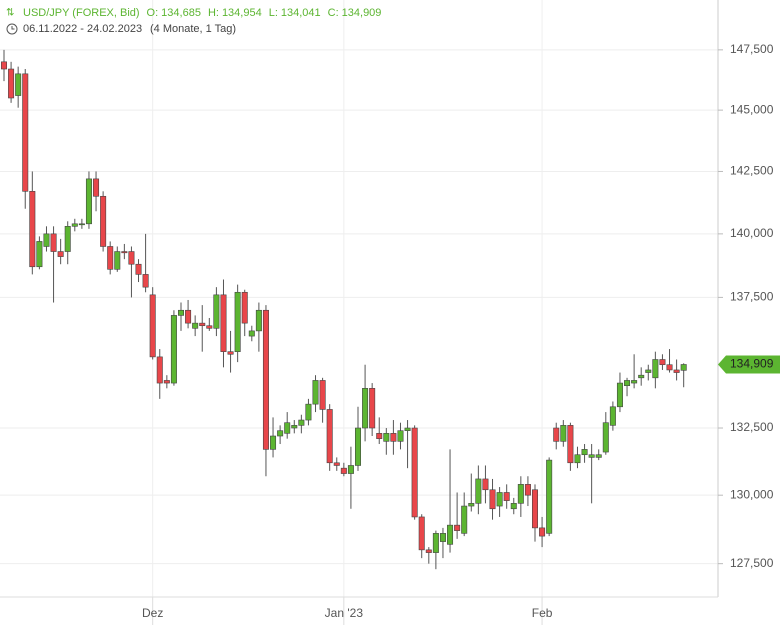  What do you see at coordinates (242, 13) in the screenshot?
I see `ohlc-value: 134,954` at bounding box center [242, 13].